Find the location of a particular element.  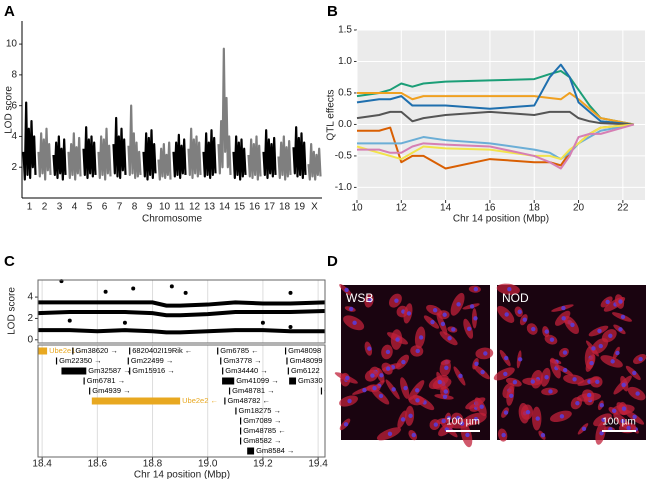

gene-label: Gm22499 → is located at coordinates (152, 360).